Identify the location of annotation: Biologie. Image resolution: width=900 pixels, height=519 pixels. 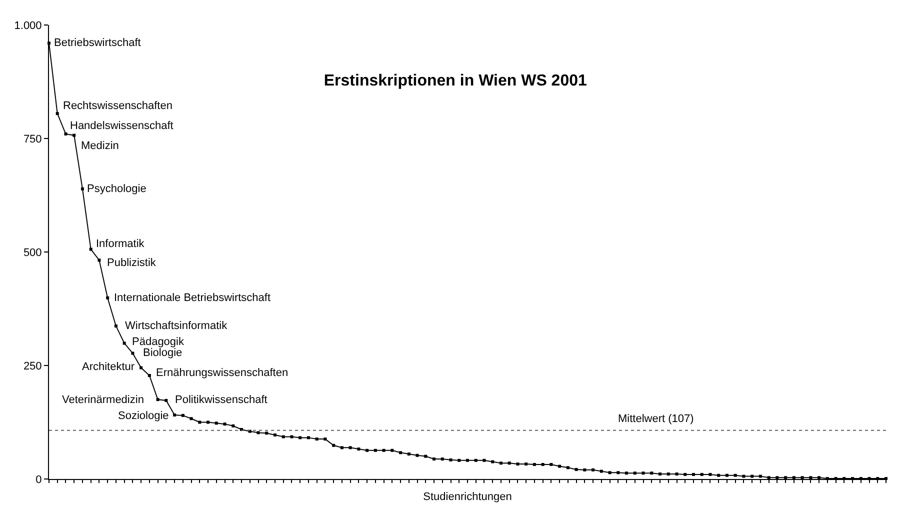
(162, 353).